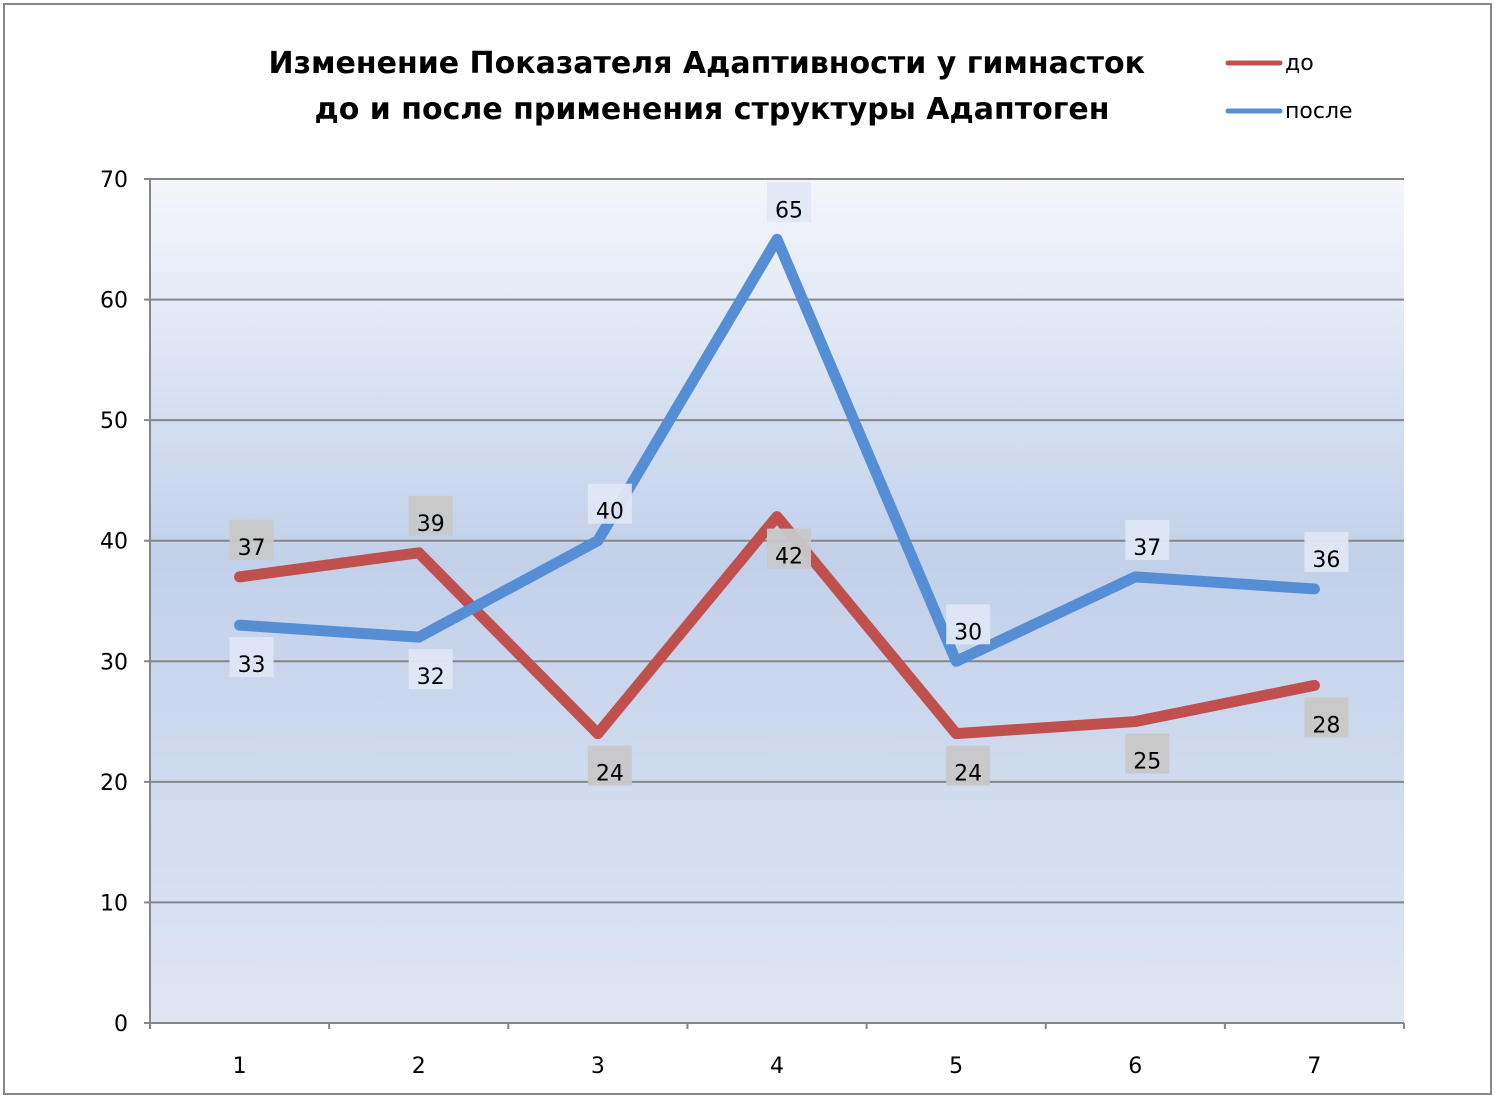 The width and height of the screenshot is (1495, 1103). Describe the element at coordinates (114, 421) in the screenshot. I see `y-tick-label: 50` at that location.